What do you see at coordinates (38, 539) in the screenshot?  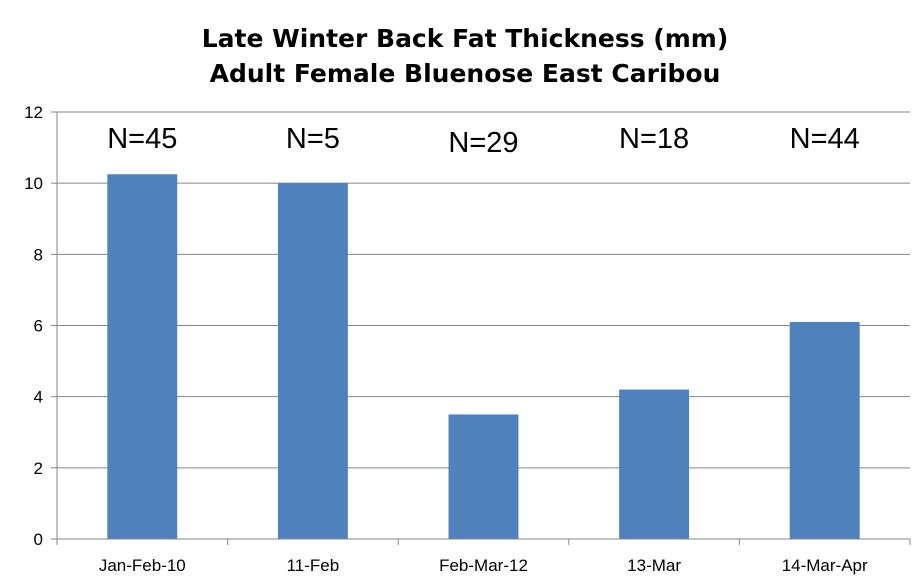 I see `y-tick-label: 0` at bounding box center [38, 539].